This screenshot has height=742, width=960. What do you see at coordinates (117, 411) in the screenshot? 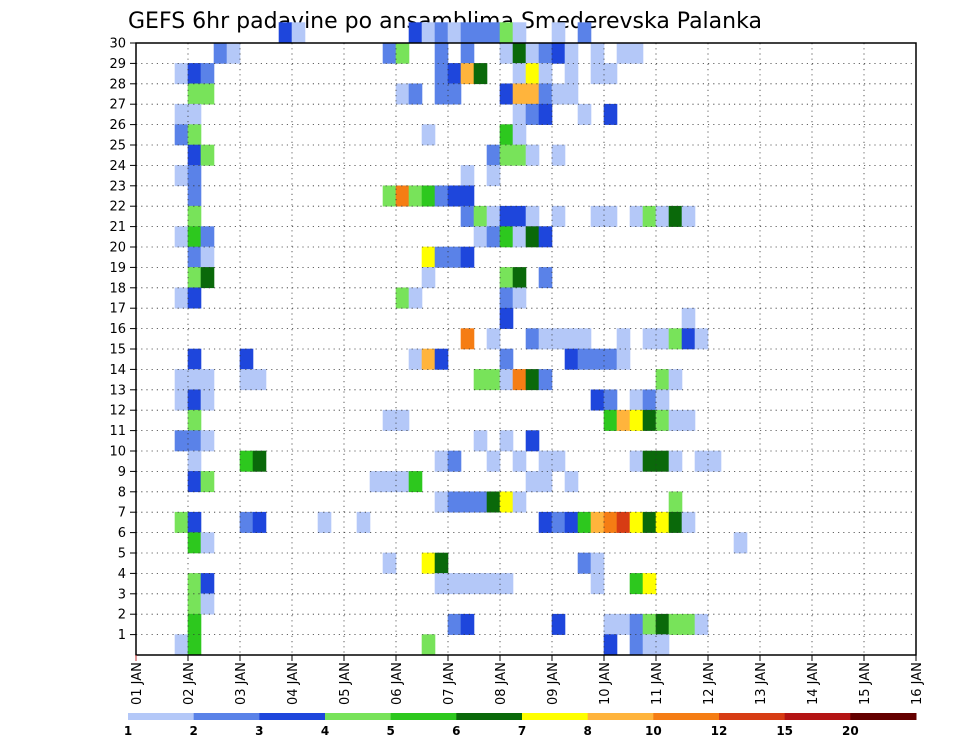
I see `y-tick-label: 12` at bounding box center [117, 411].